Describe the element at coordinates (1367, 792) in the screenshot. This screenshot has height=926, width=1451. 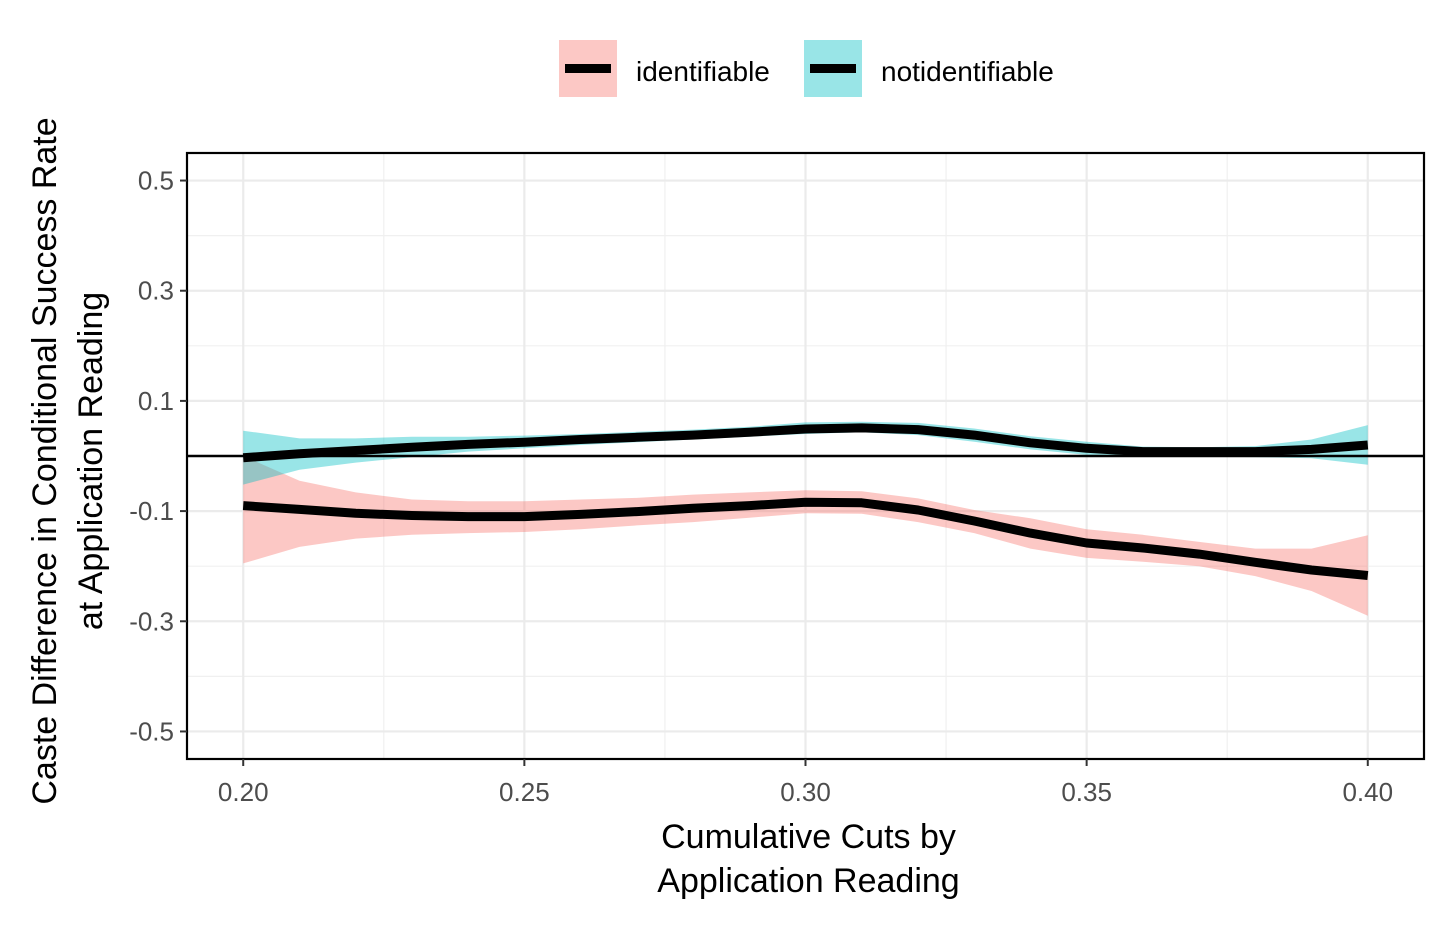
I see `x-tick-label: 0.40` at that location.